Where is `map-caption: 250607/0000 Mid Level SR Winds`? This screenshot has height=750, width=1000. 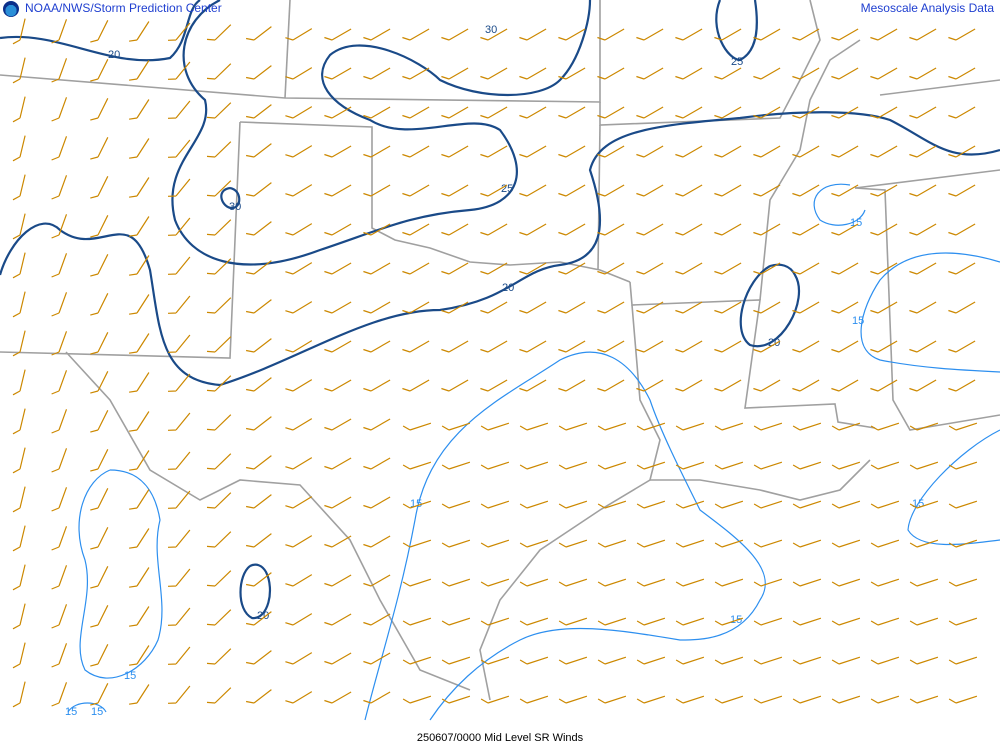
map-caption: 250607/0000 Mid Level SR Winds is located at coordinates (500, 738).